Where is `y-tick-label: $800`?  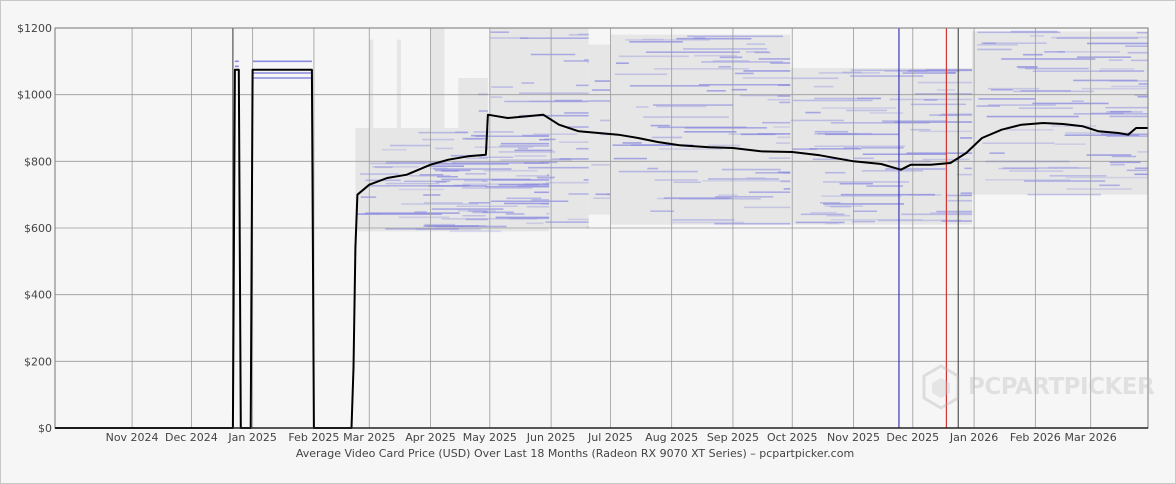
y-tick-label: $800 is located at coordinates (38, 161).